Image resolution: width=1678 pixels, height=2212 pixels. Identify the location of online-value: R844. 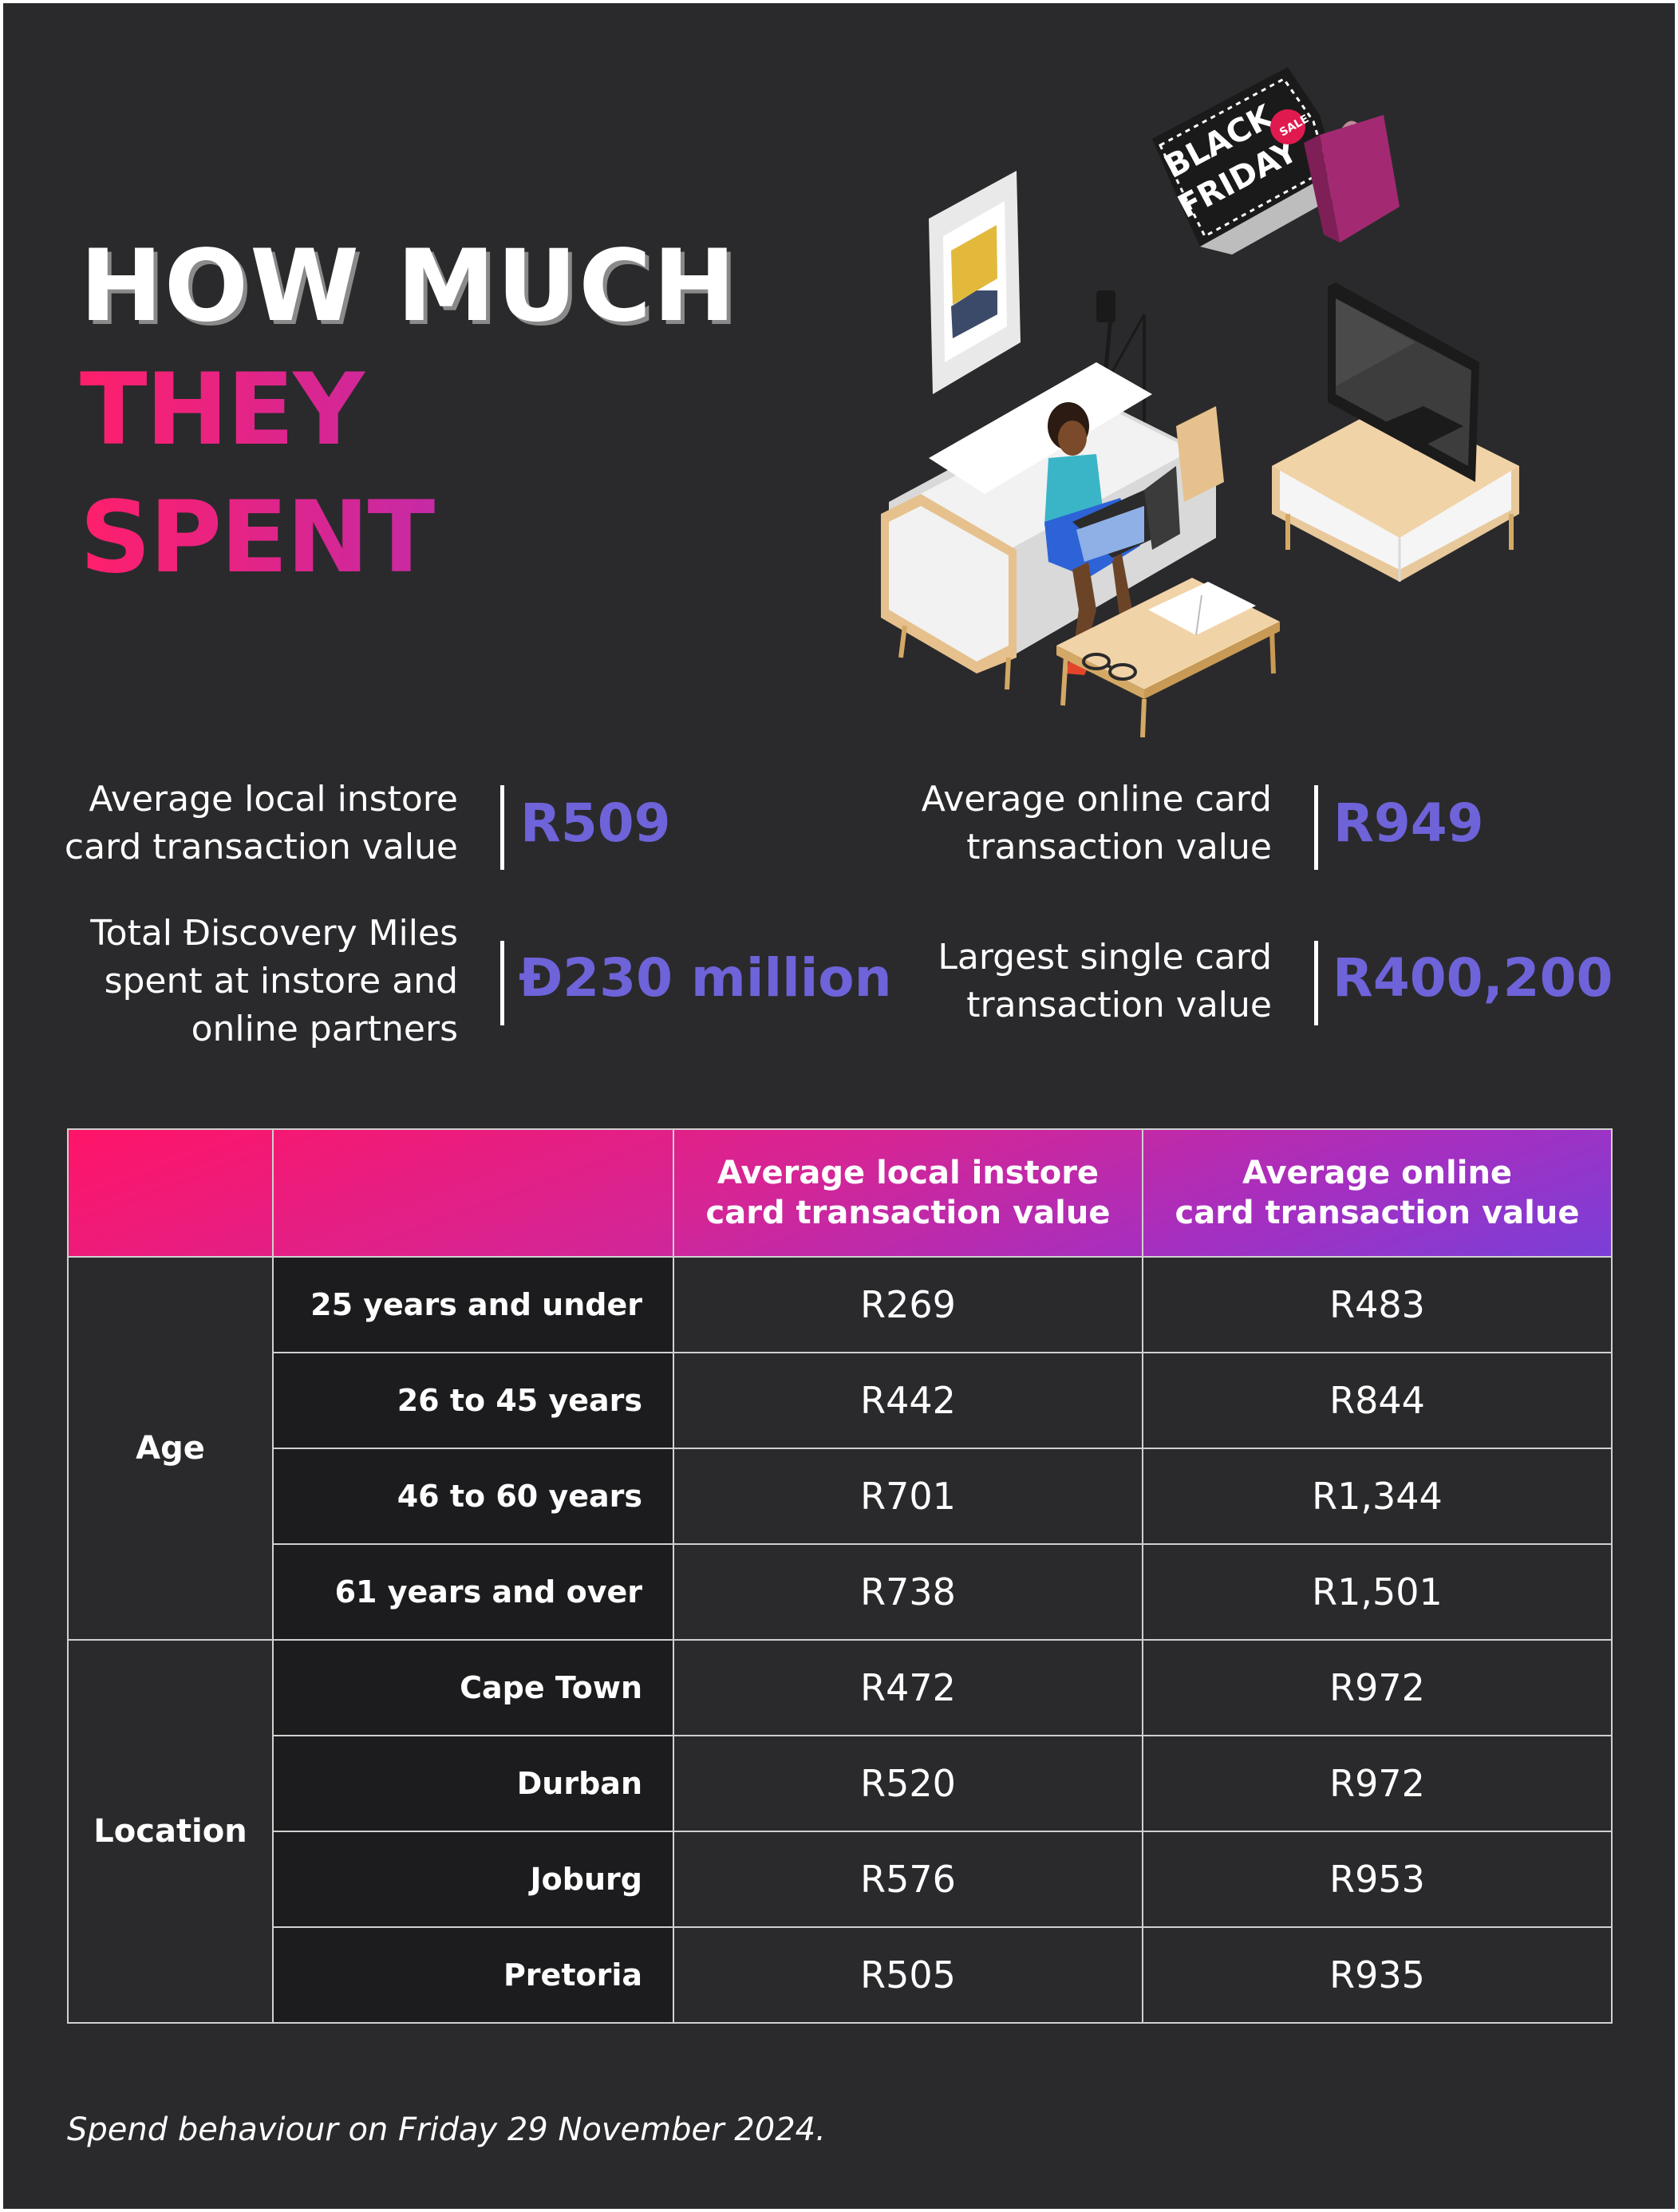
(1378, 1401).